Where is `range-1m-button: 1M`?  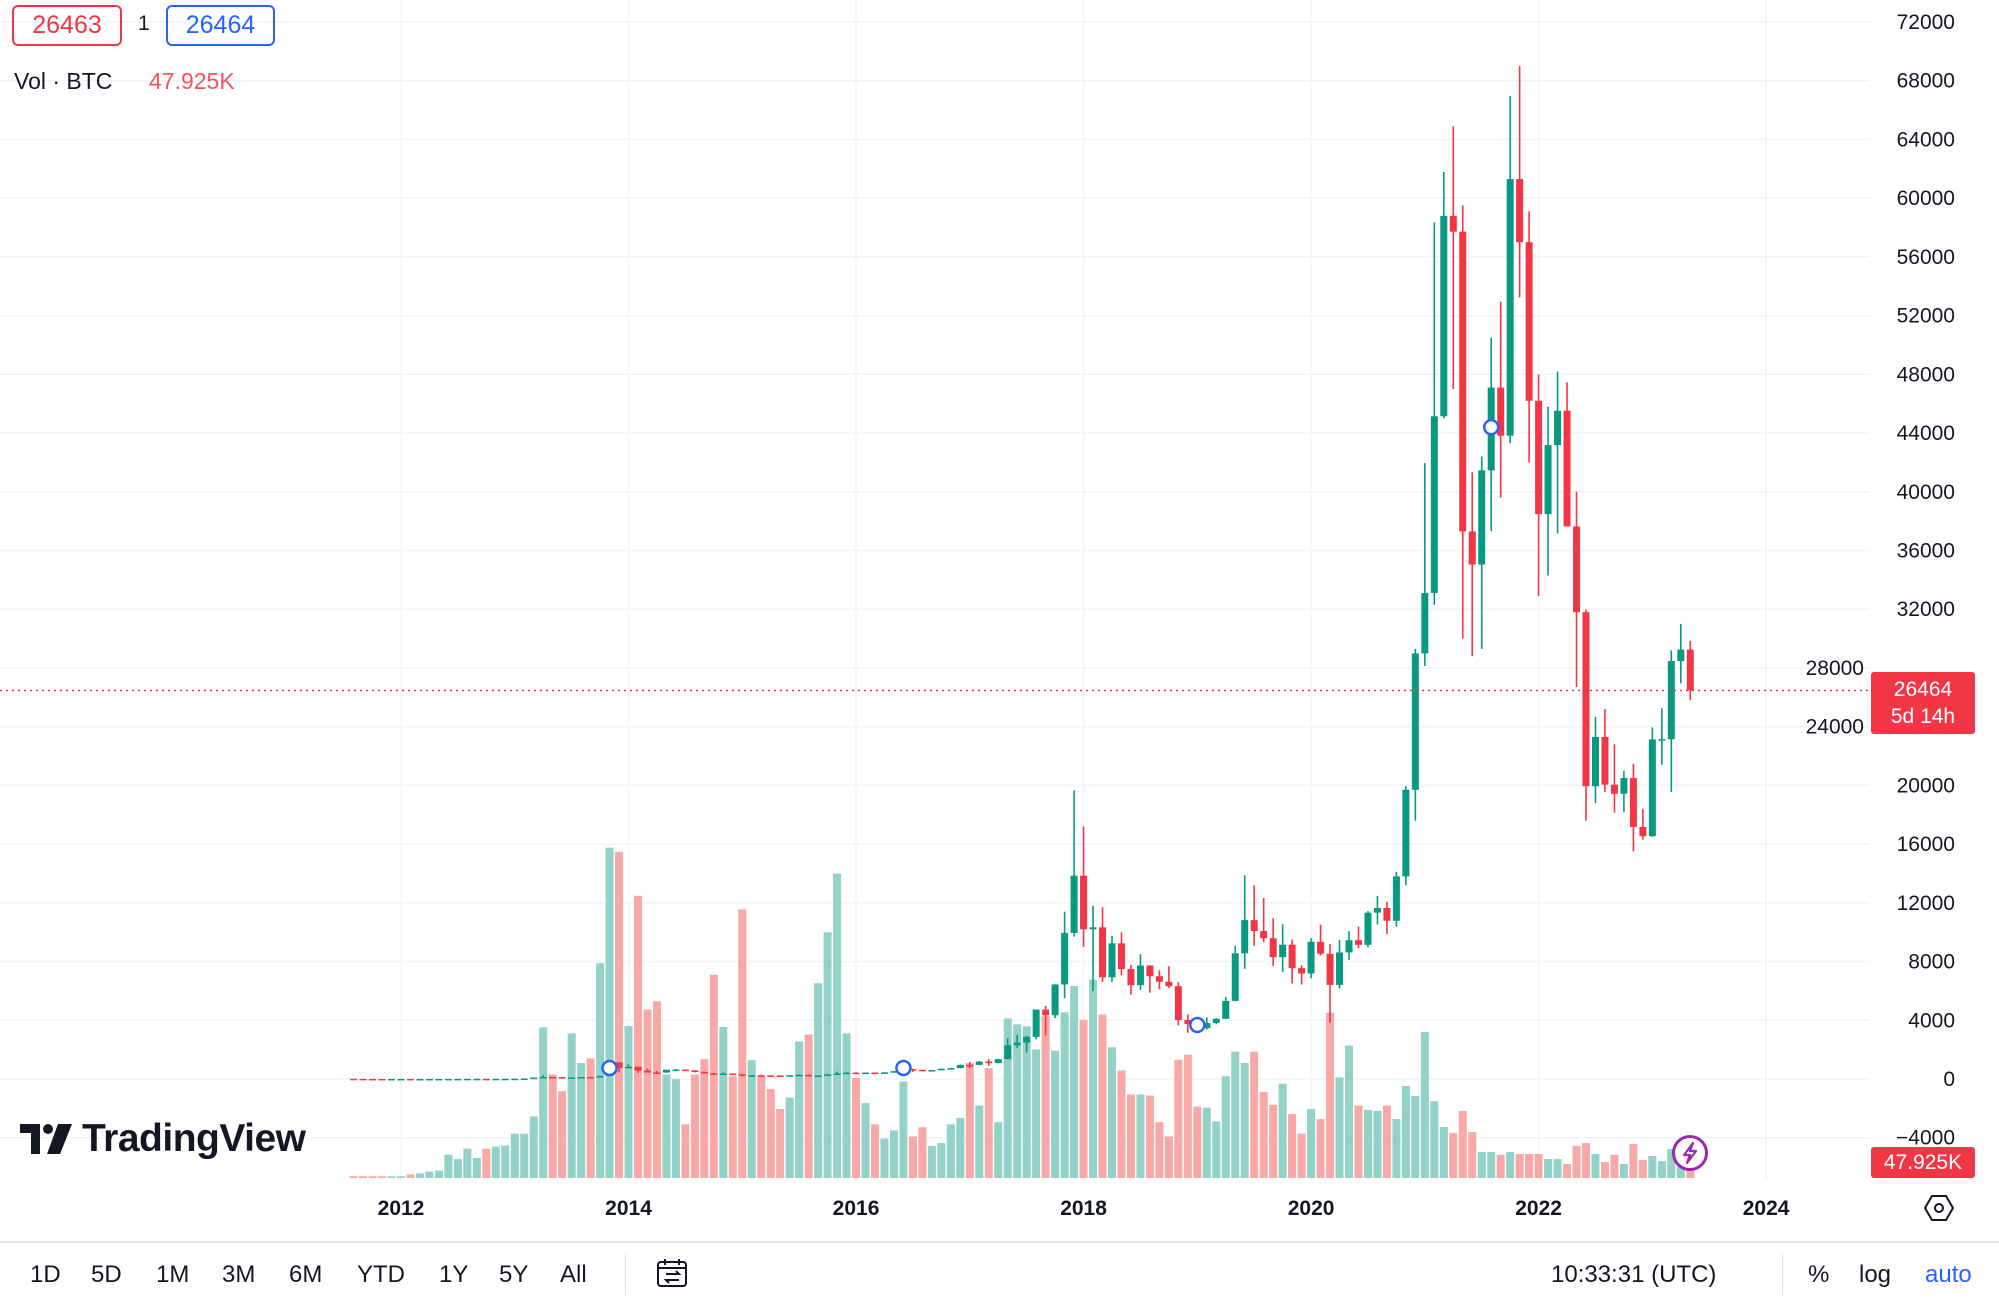 range-1m-button: 1M is located at coordinates (173, 1274).